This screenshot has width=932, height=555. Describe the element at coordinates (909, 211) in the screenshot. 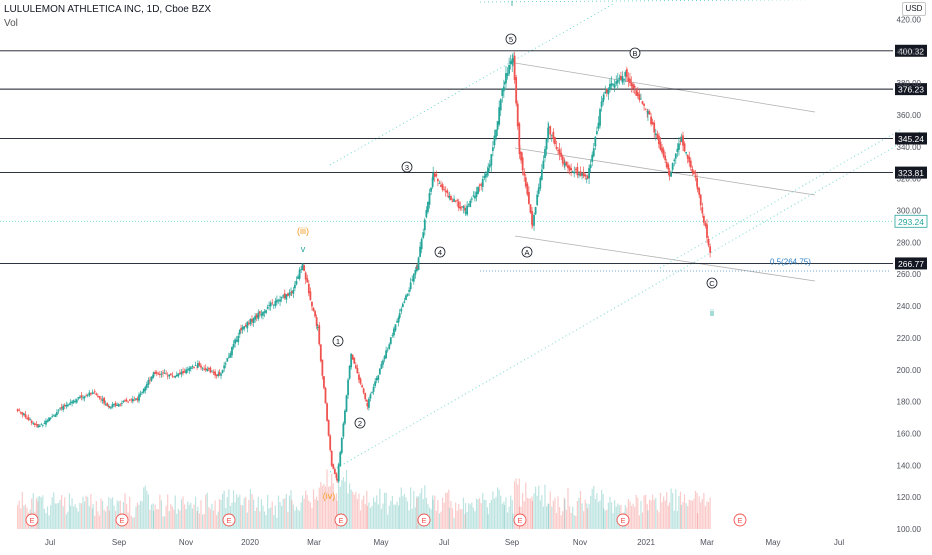

I see `y-tick-label: 300.00` at that location.